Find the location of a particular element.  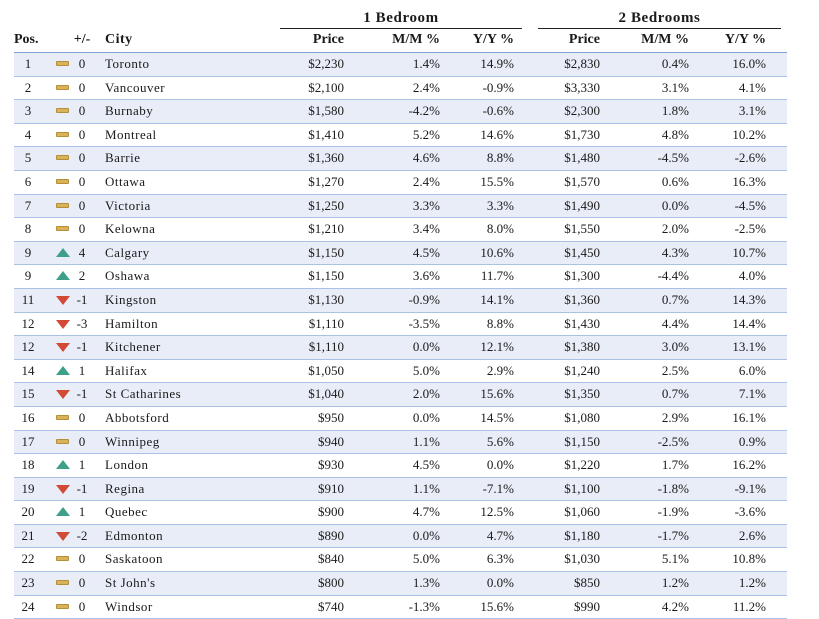

two-bedroom-yy-cell: 4.0% is located at coordinates (752, 276).